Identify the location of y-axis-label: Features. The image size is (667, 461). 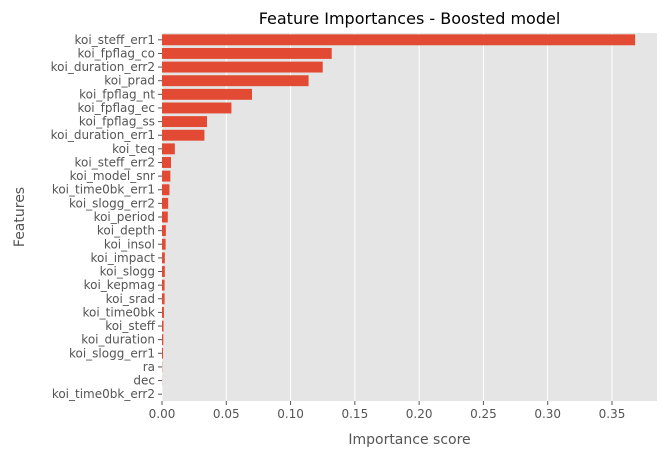
(20, 217).